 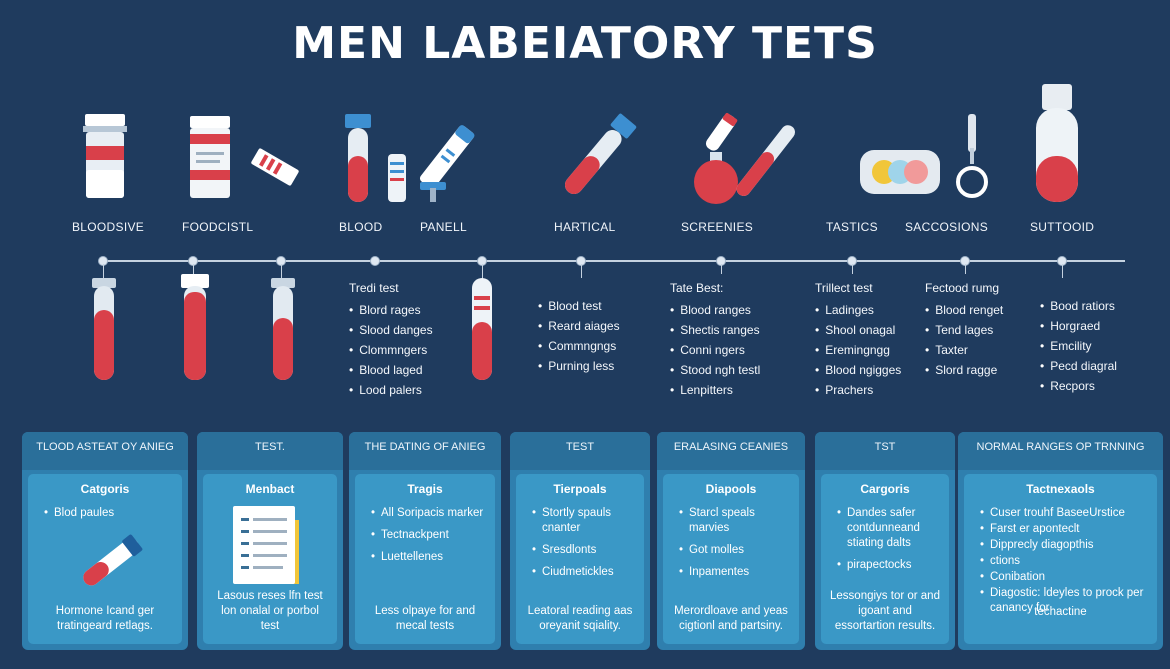 What do you see at coordinates (744, 158) in the screenshot?
I see `flask-icon` at bounding box center [744, 158].